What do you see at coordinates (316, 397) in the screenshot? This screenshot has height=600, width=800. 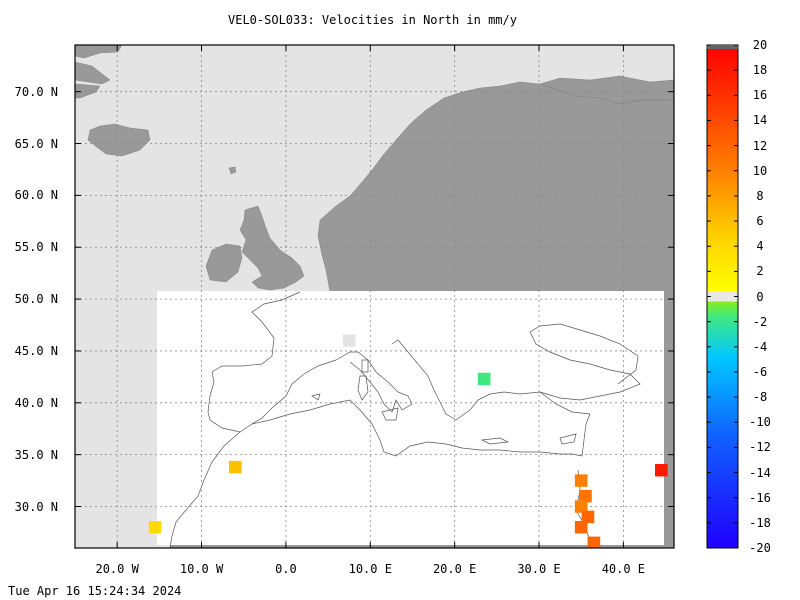 I see `balearic-island` at bounding box center [316, 397].